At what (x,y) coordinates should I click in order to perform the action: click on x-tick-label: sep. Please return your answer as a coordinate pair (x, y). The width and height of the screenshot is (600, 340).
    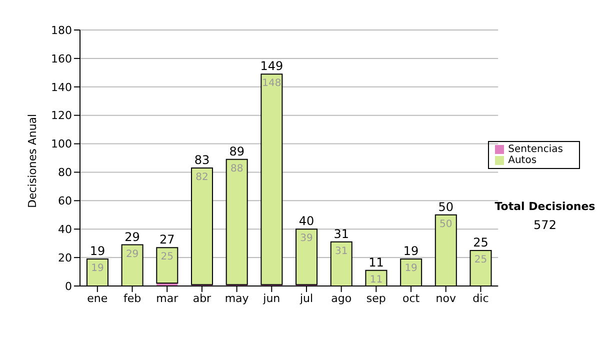
    Looking at the image, I should click on (376, 298).